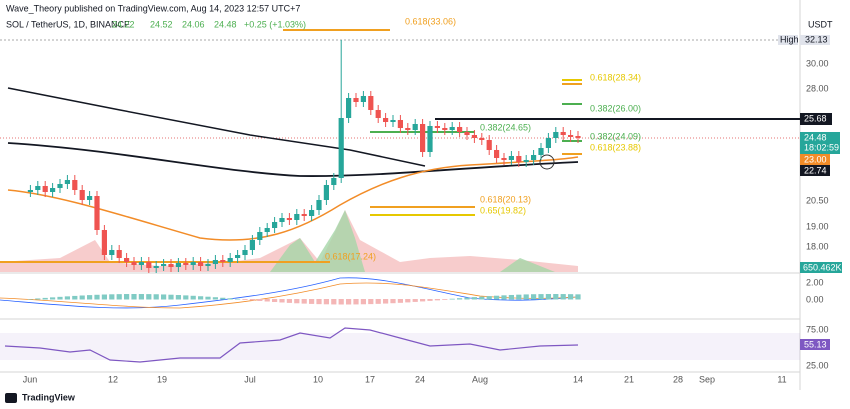 The height and width of the screenshot is (409, 850). I want to click on trend-line, so click(216, 127).